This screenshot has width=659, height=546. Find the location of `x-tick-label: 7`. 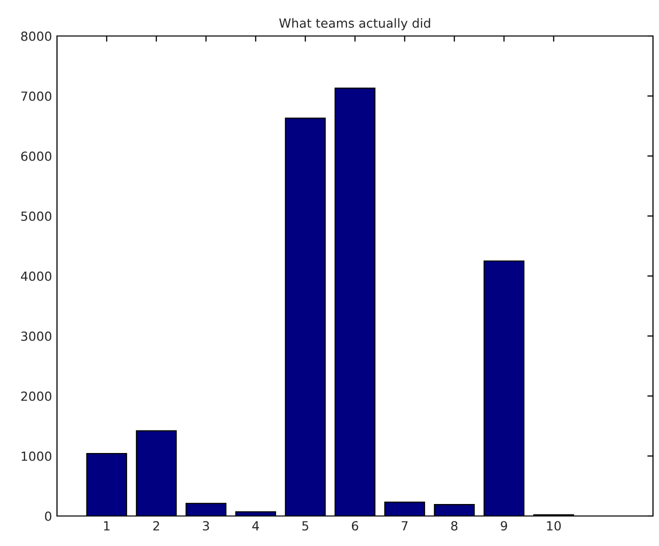

x-tick-label: 7 is located at coordinates (405, 525).